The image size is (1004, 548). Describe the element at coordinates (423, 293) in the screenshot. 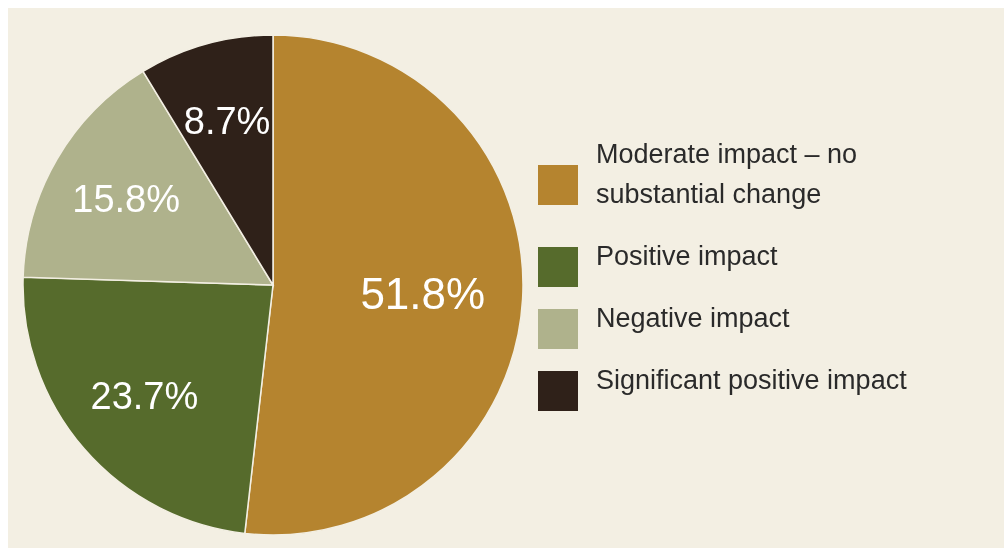

I see `data-label: 51.8%` at that location.